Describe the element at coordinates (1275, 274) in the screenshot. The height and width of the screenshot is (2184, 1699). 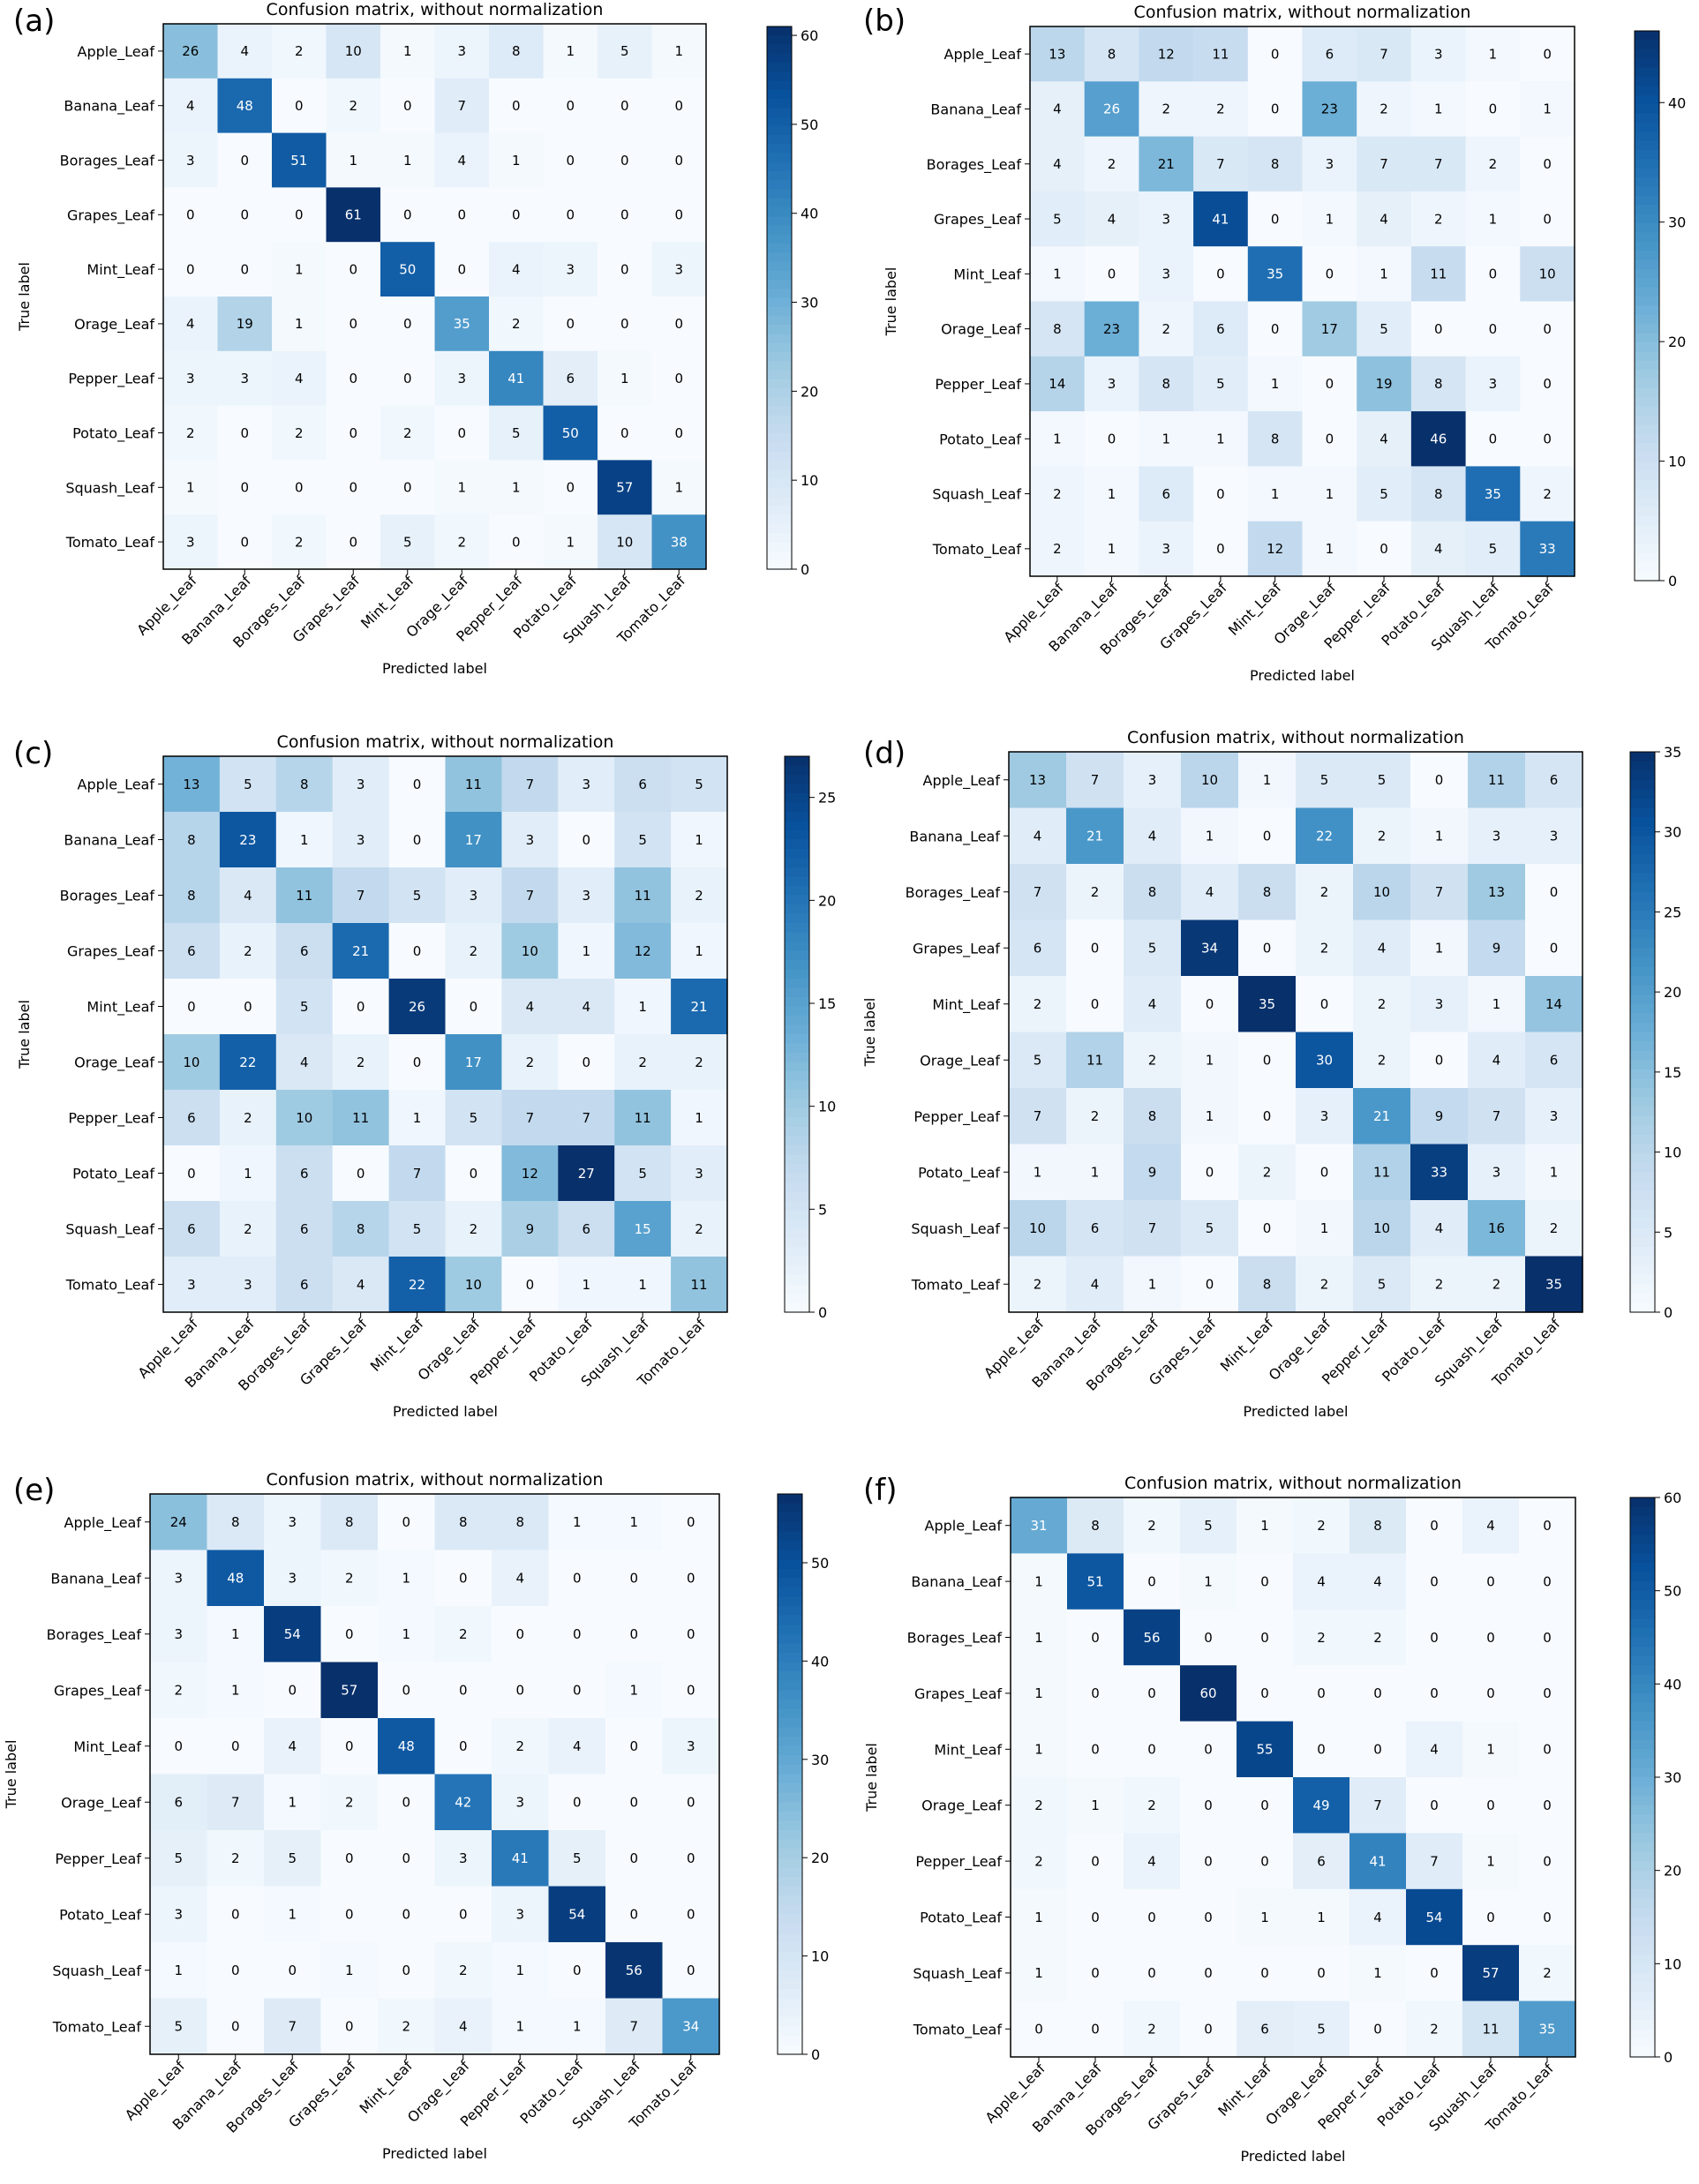
I see `cell-value-label: 35` at that location.